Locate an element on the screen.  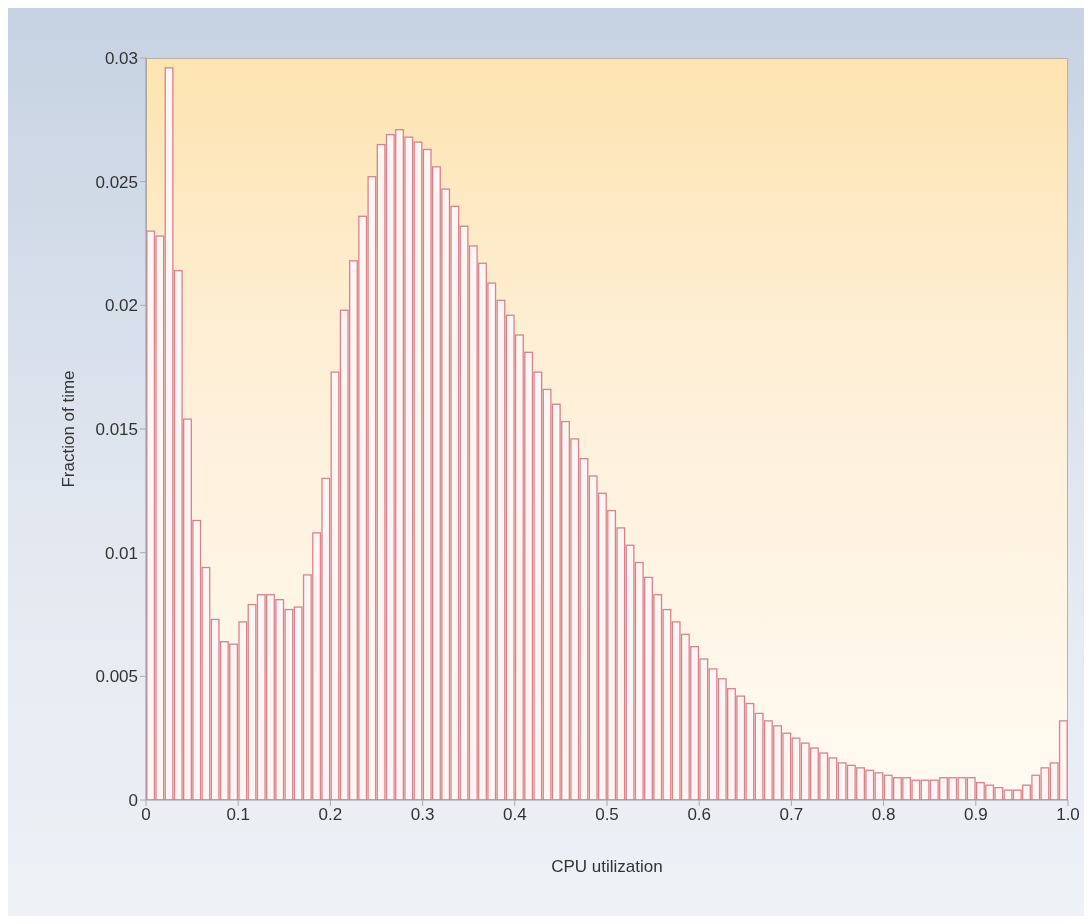
y-tick-label: 0.01 is located at coordinates (121, 553).